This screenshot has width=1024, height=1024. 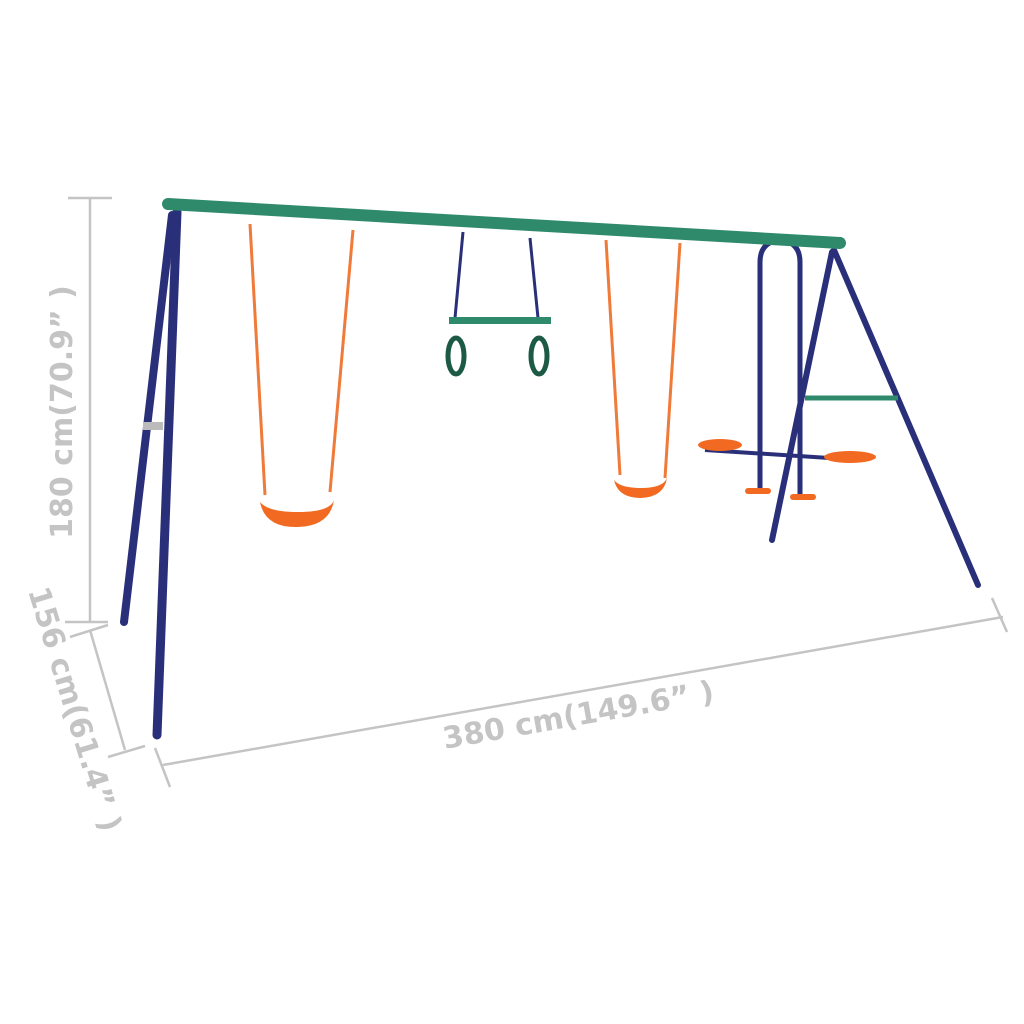 I want to click on swing-right, so click(x=643, y=368).